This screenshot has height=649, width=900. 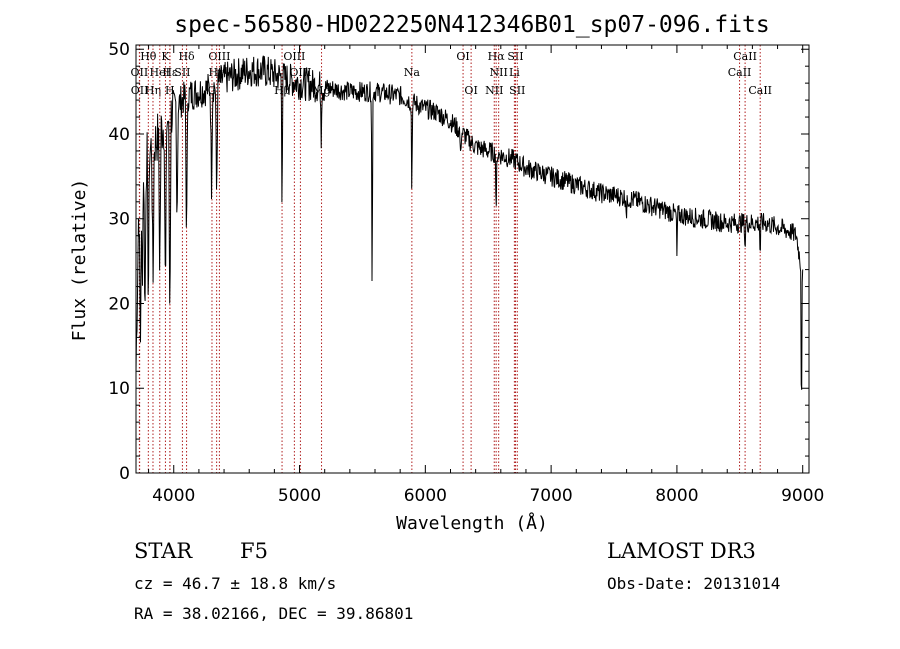 I want to click on object-type: STAR, so click(x=163, y=551).